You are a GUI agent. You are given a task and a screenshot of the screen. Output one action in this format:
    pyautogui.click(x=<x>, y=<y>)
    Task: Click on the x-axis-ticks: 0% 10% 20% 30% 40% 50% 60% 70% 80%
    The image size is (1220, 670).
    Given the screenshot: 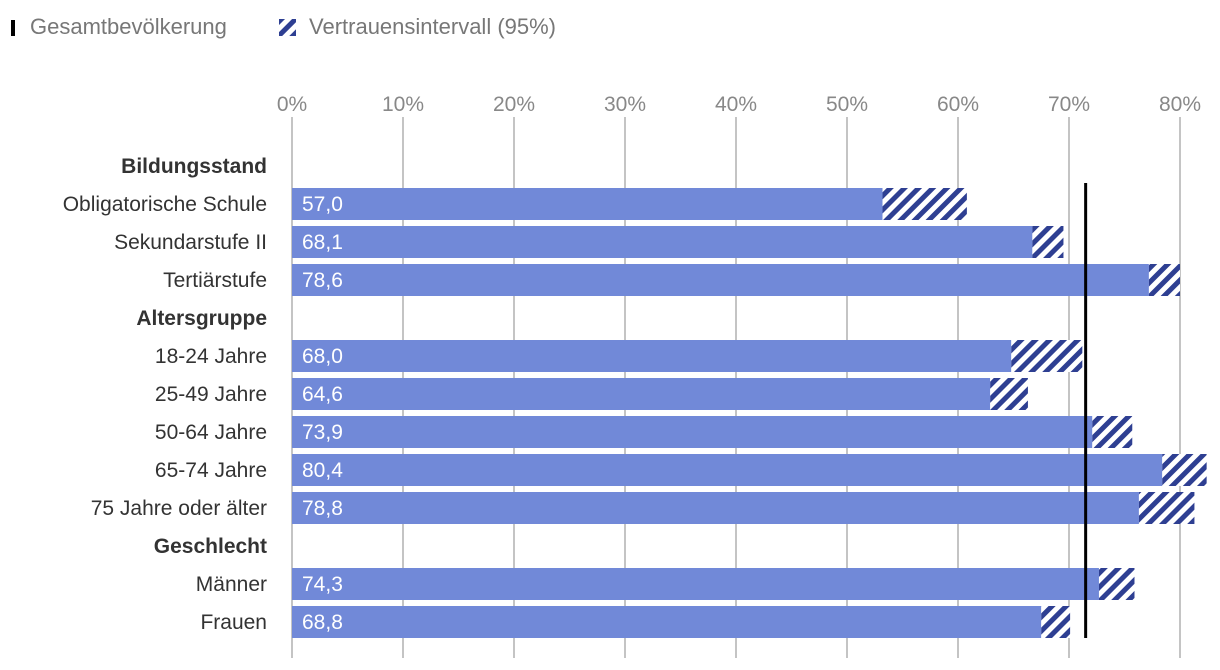 What is the action you would take?
    pyautogui.click(x=739, y=104)
    